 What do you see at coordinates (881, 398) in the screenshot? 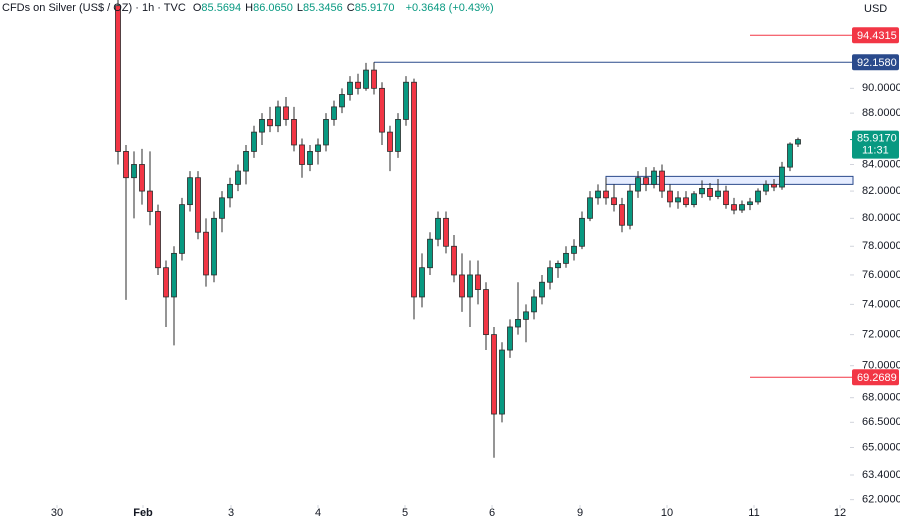
I see `y-tick-label: 68.0000` at bounding box center [881, 398].